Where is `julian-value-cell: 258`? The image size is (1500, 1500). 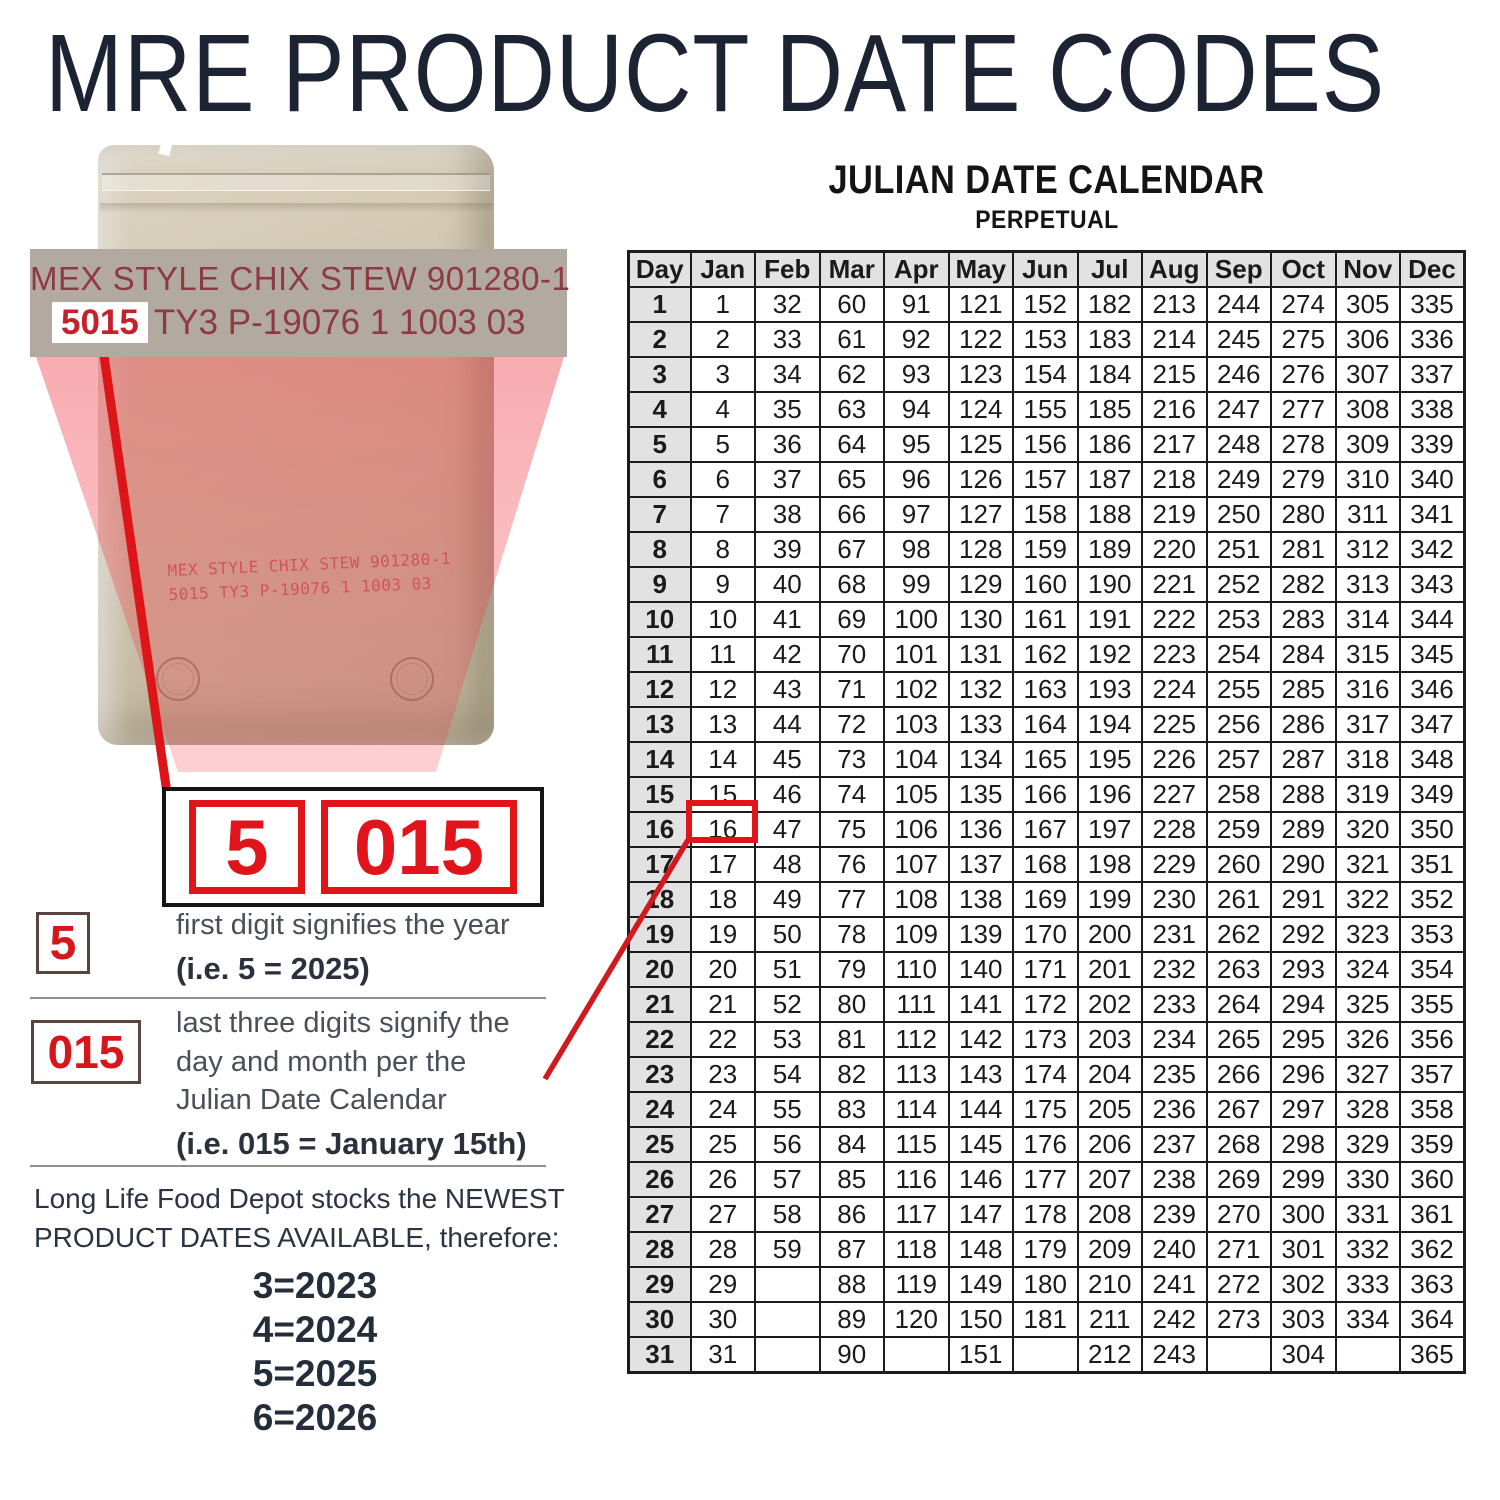
julian-value-cell: 258 is located at coordinates (1238, 794).